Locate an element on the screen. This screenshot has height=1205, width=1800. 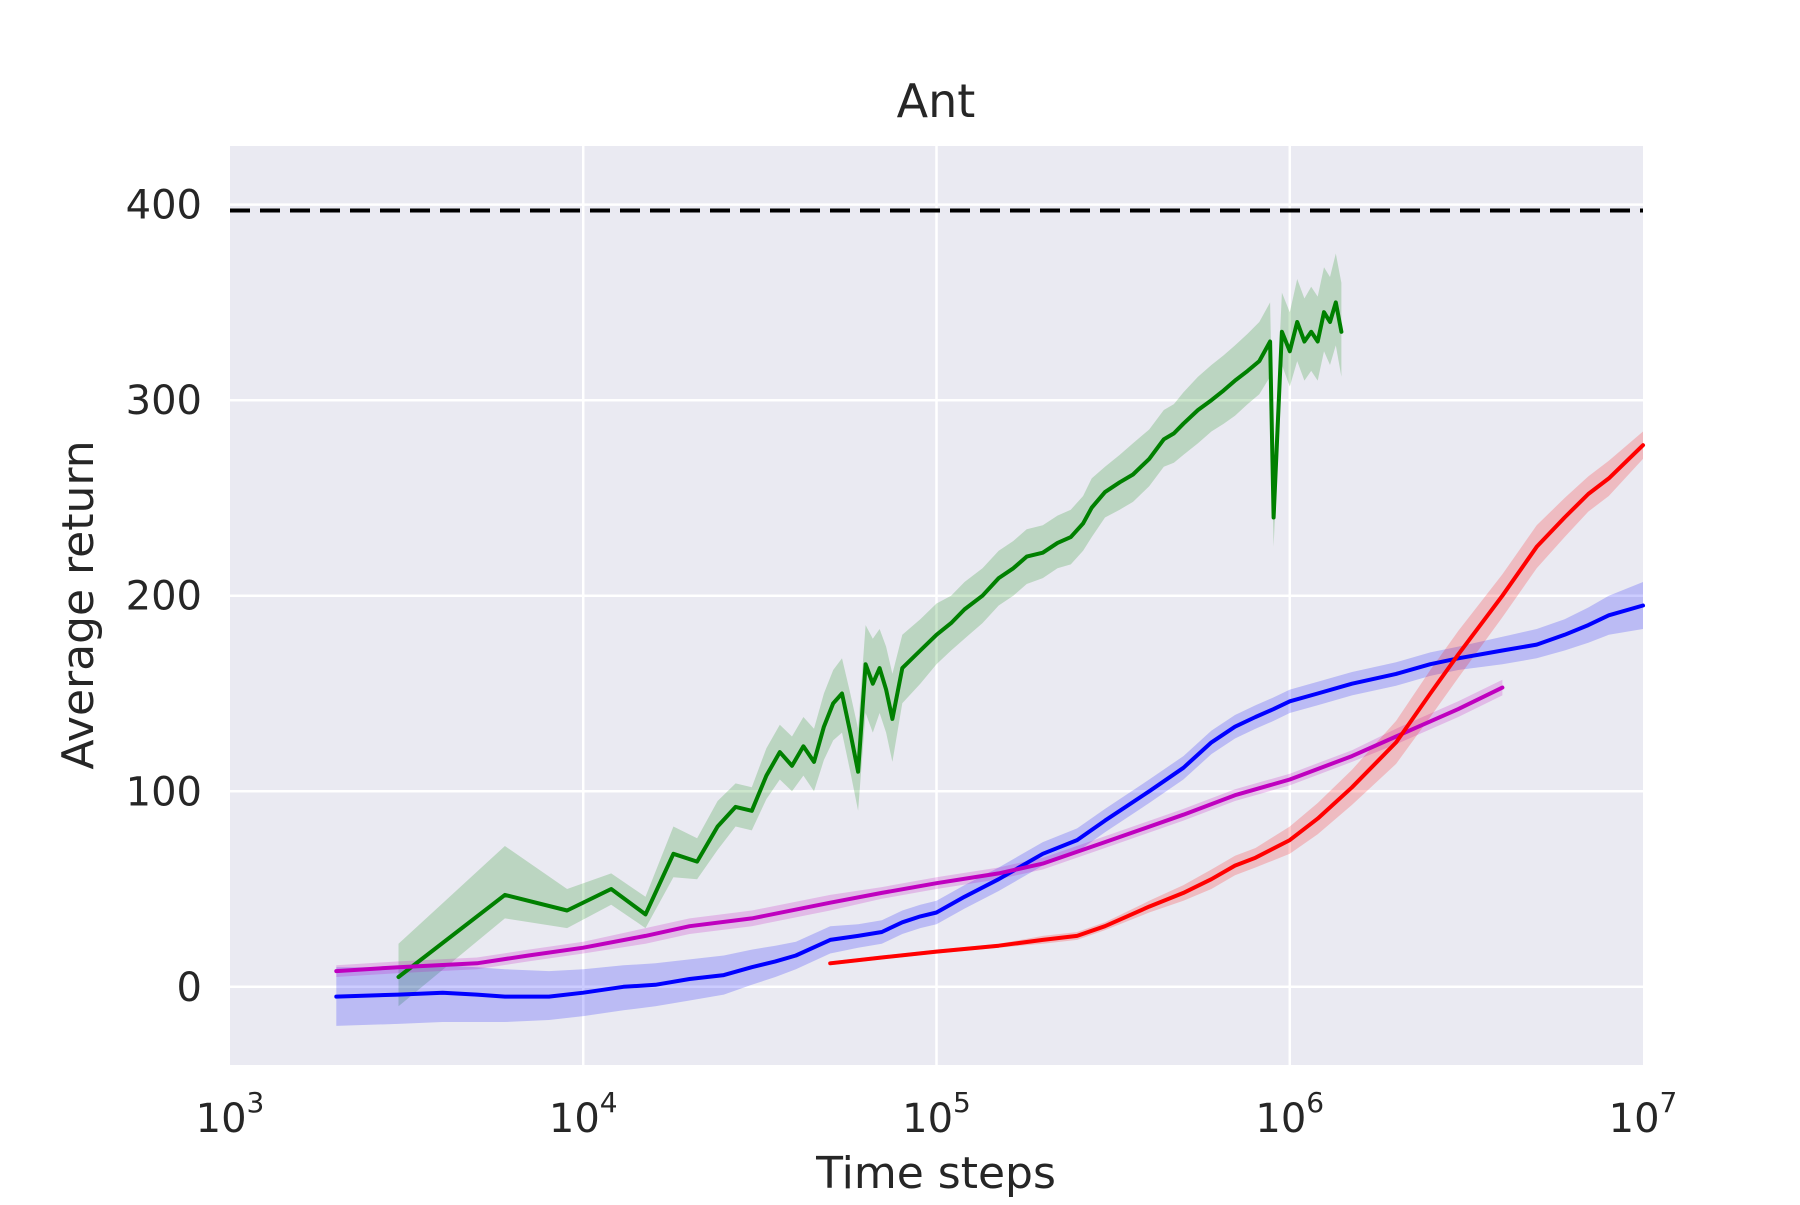
x-axis-label: Time steps is located at coordinates (935, 1173).